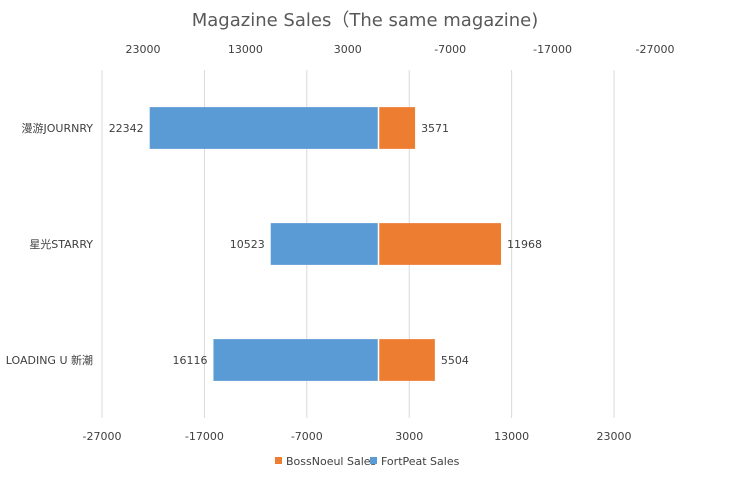 This screenshot has width=729, height=485. What do you see at coordinates (61, 244) in the screenshot?
I see `category-label: 星光STARRY` at bounding box center [61, 244].